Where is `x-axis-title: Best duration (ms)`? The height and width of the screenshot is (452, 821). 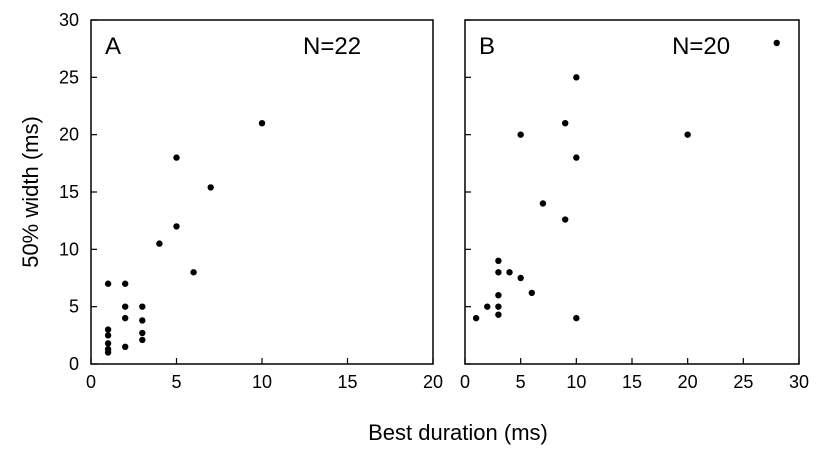 x-axis-title: Best duration (ms) is located at coordinates (458, 432).